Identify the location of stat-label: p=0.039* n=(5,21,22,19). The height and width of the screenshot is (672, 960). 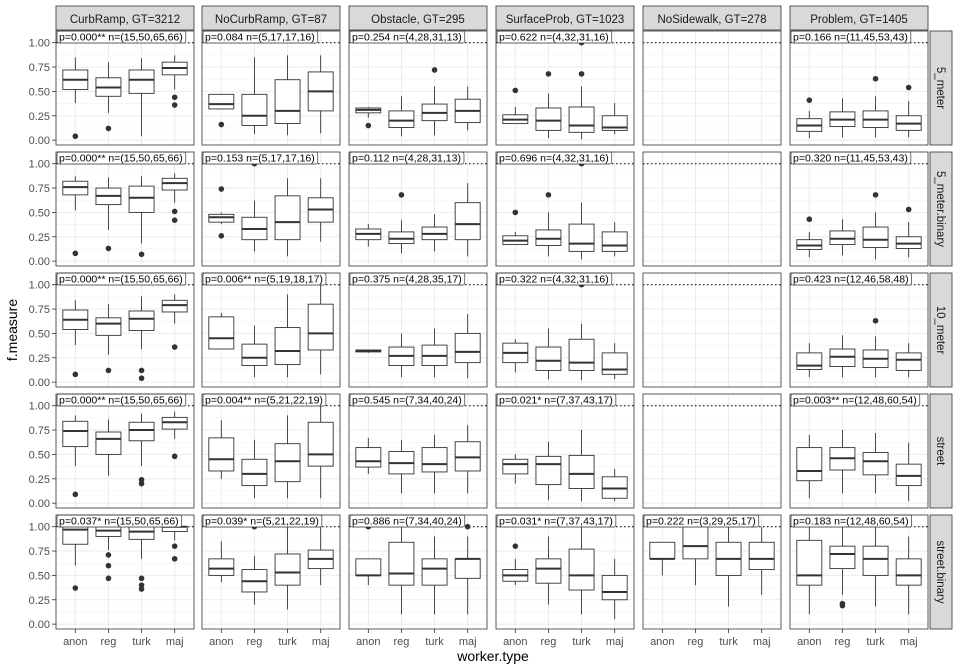
(262, 522).